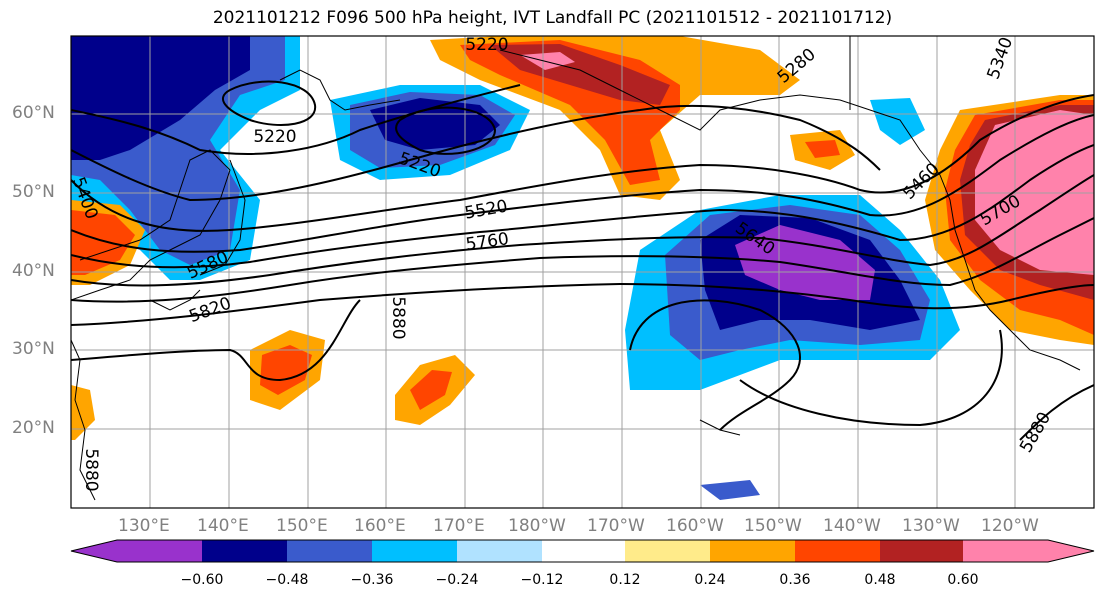 The image size is (1105, 601). I want to click on colorbar-tick-label: −0.24, so click(457, 580).